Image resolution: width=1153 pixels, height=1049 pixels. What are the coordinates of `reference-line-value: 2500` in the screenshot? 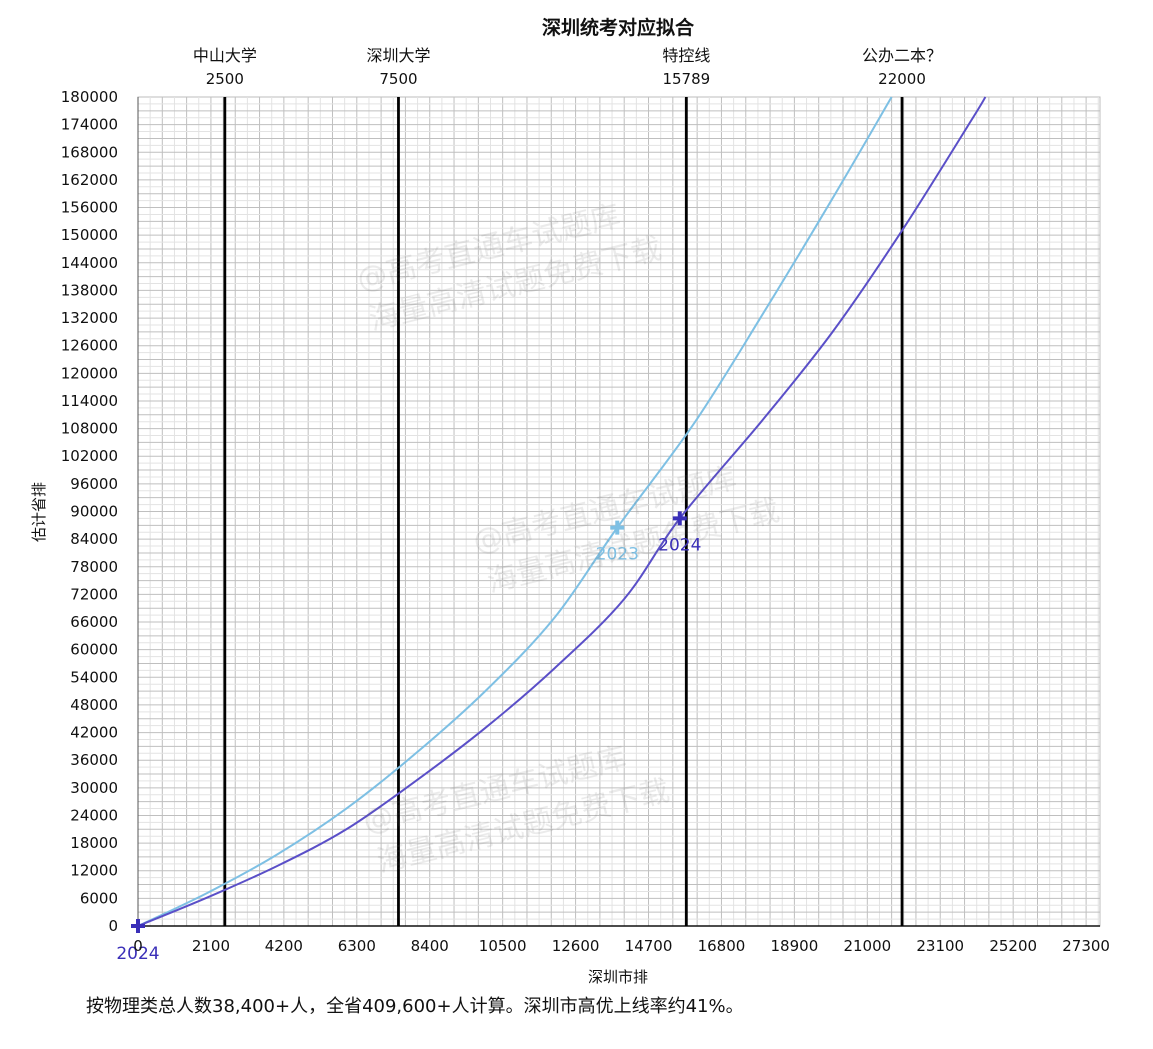 It's located at (225, 79).